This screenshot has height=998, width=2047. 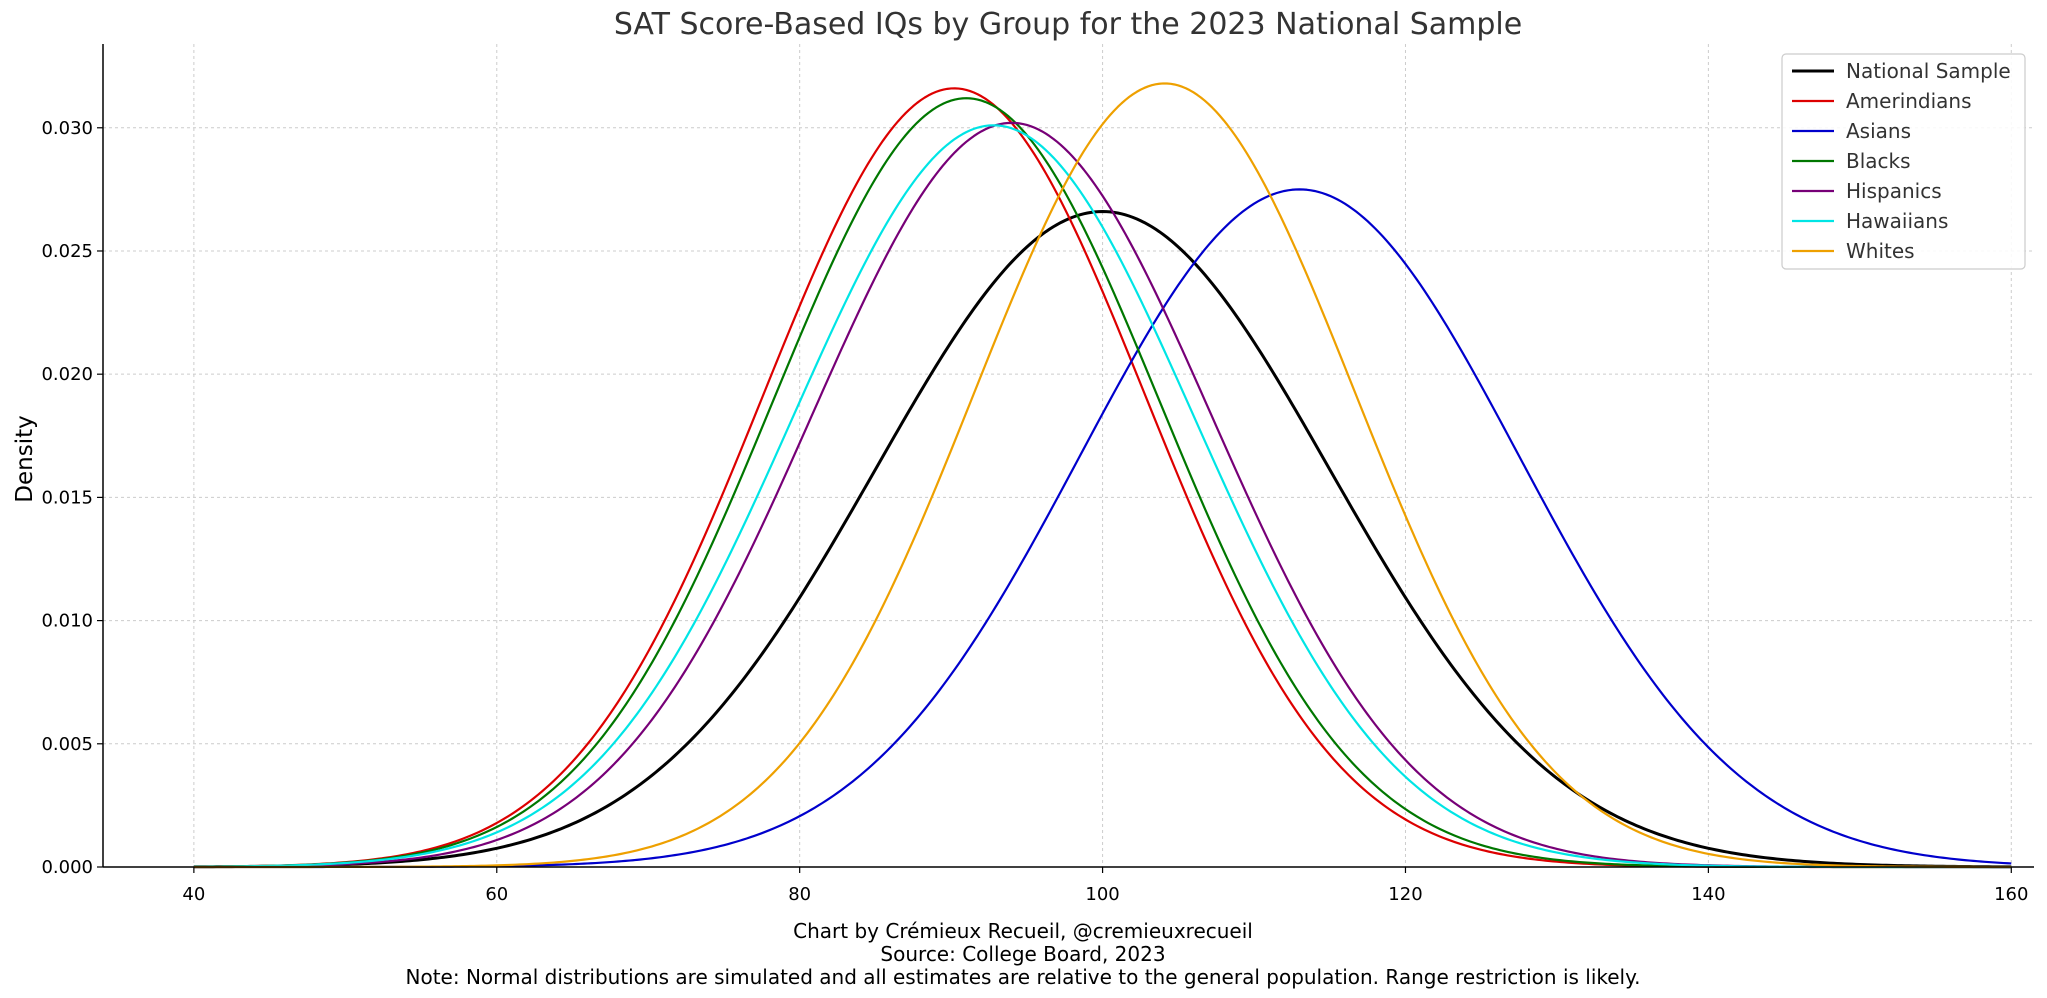 What do you see at coordinates (1405, 894) in the screenshot?
I see `x-tick-label: 120` at bounding box center [1405, 894].